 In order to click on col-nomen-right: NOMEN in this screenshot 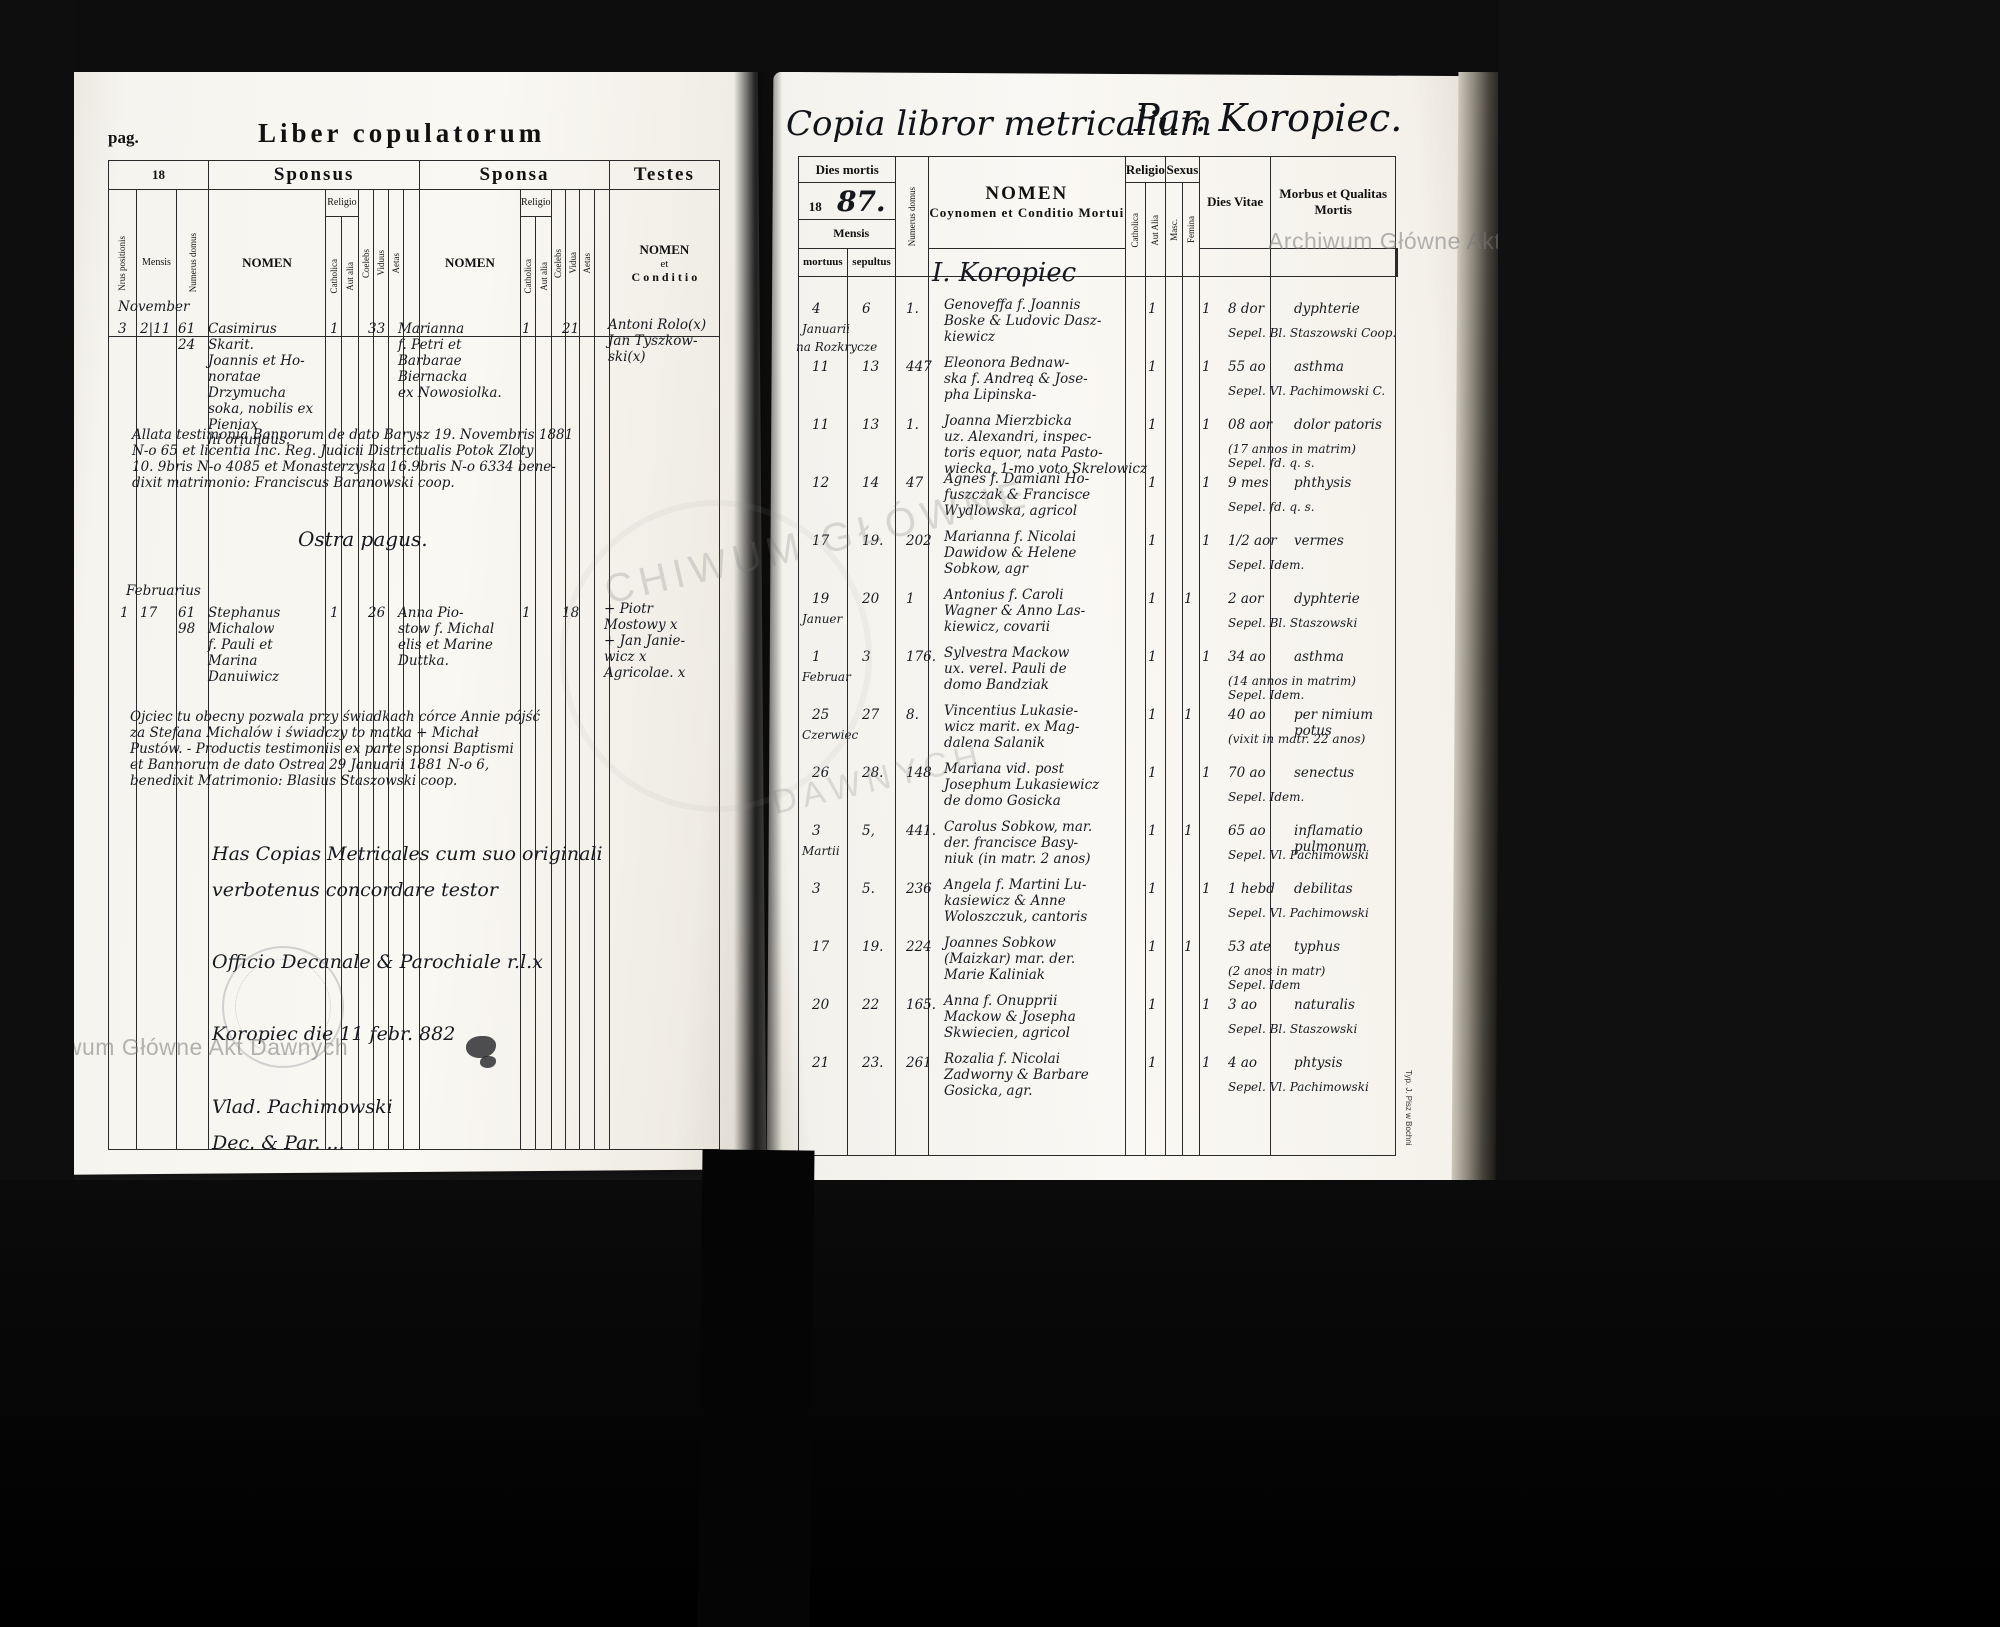, I will do `click(1027, 194)`.